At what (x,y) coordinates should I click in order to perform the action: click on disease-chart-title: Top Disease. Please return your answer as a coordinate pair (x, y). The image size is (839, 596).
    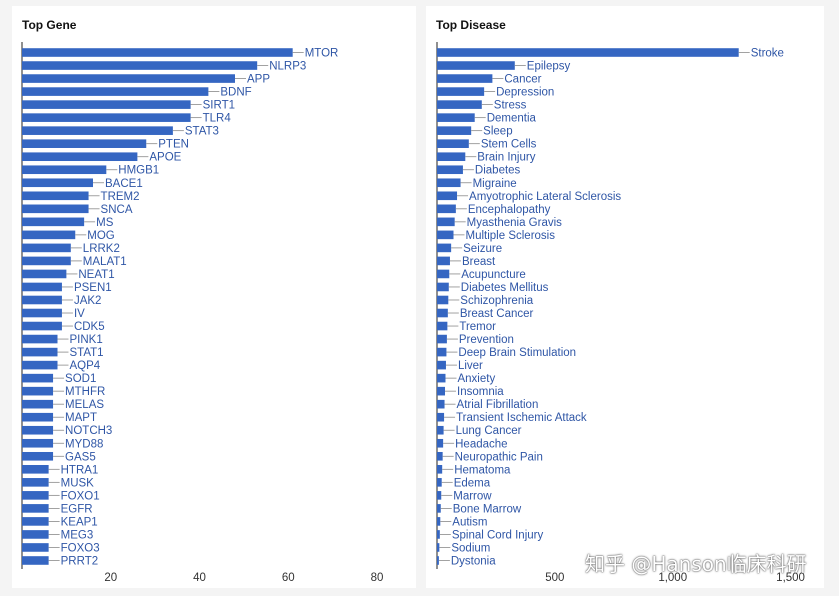
    Looking at the image, I should click on (471, 25).